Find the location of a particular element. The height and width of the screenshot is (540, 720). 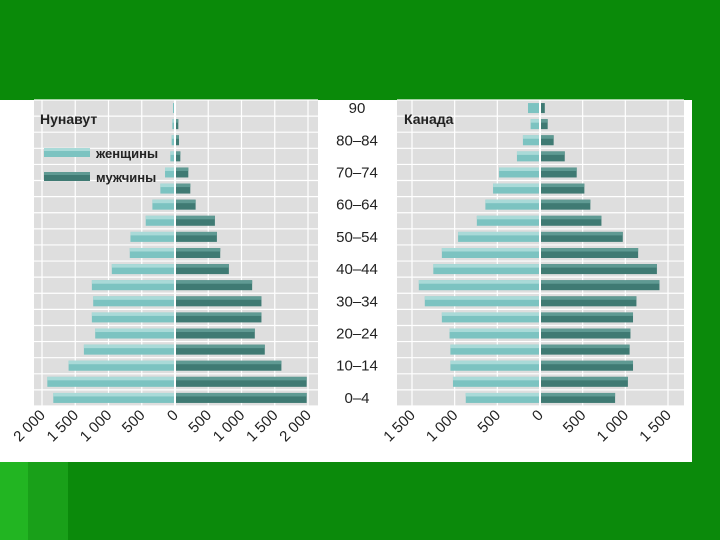

age-label: 70–74 is located at coordinates (357, 172).